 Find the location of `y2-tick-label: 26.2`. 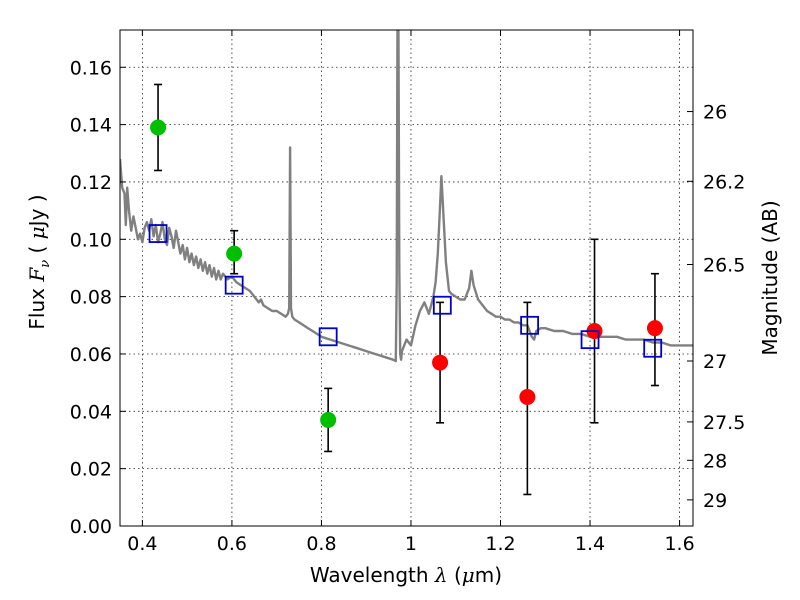

y2-tick-label: 26.2 is located at coordinates (724, 182).